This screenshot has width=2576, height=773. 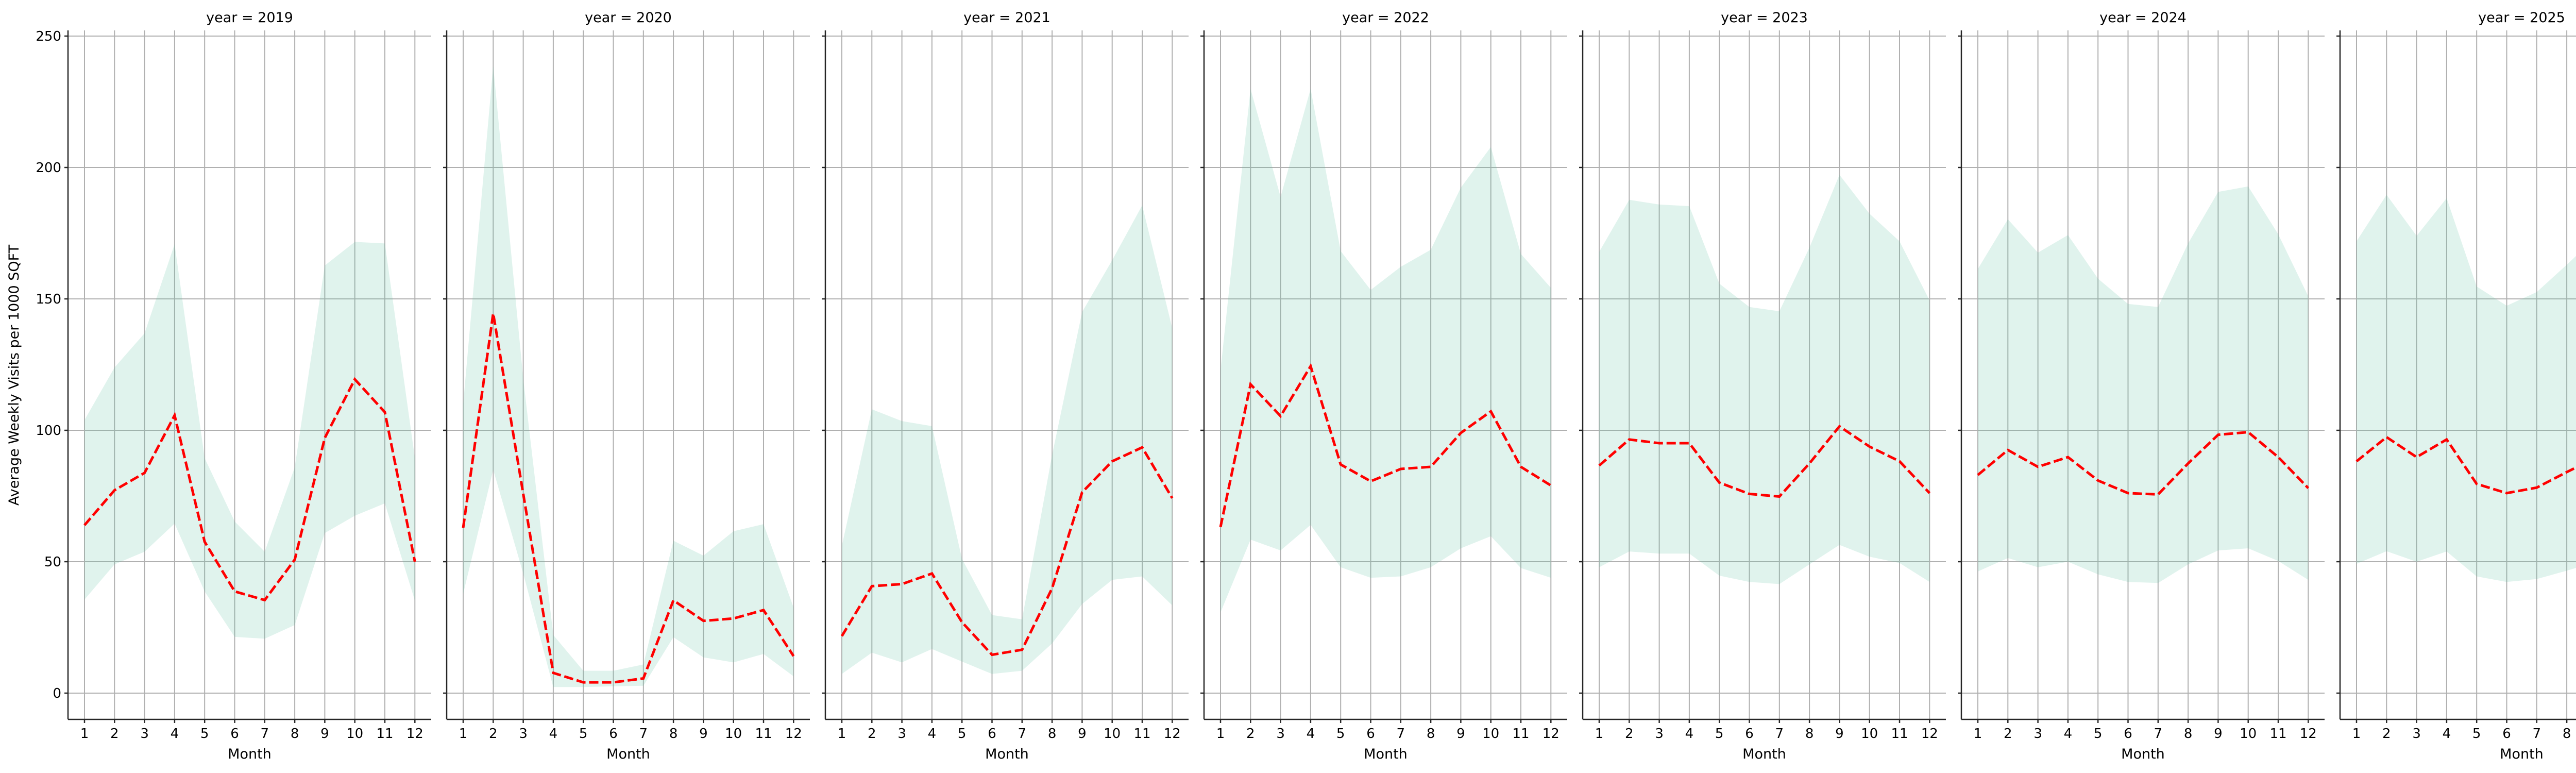 What do you see at coordinates (48, 36) in the screenshot?
I see `y-tick-label: 250` at bounding box center [48, 36].